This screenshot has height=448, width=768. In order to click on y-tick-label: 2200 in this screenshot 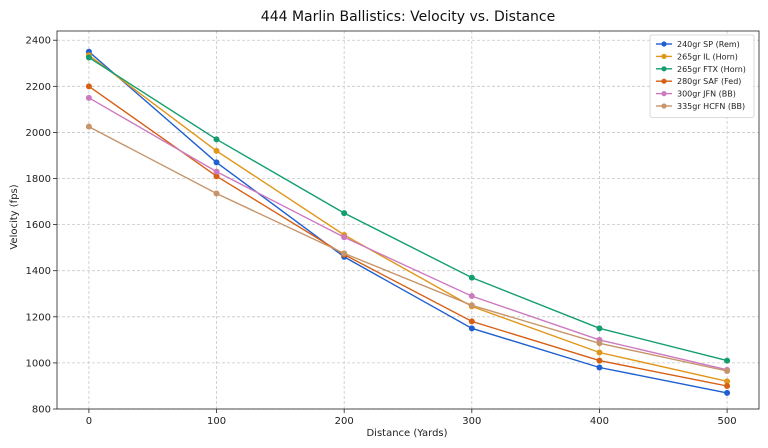, I will do `click(38, 87)`.